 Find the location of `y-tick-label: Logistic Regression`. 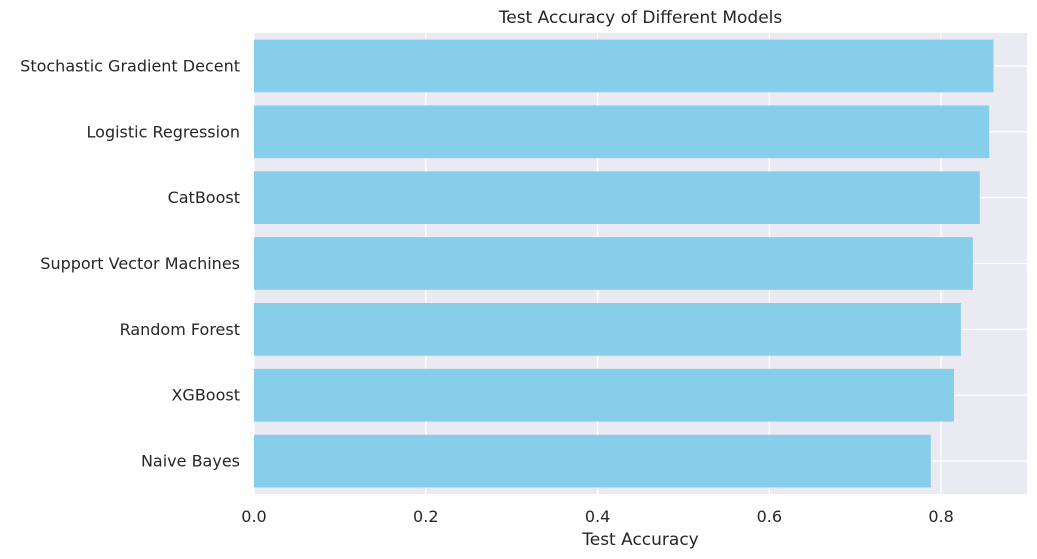

y-tick-label: Logistic Regression is located at coordinates (163, 131).